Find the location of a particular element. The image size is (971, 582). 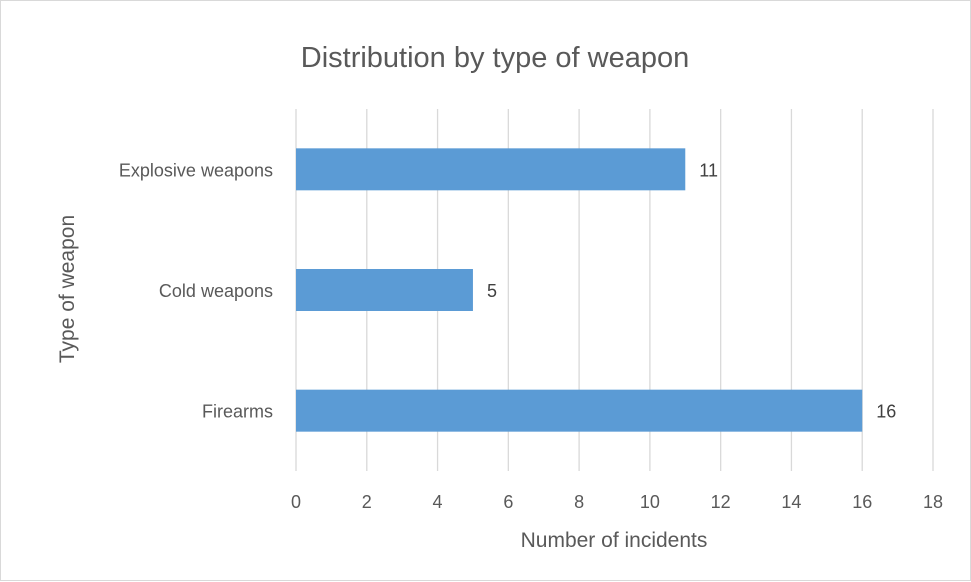

category-labels: Firearms Cold weapons Explosive weapons is located at coordinates (196, 290).